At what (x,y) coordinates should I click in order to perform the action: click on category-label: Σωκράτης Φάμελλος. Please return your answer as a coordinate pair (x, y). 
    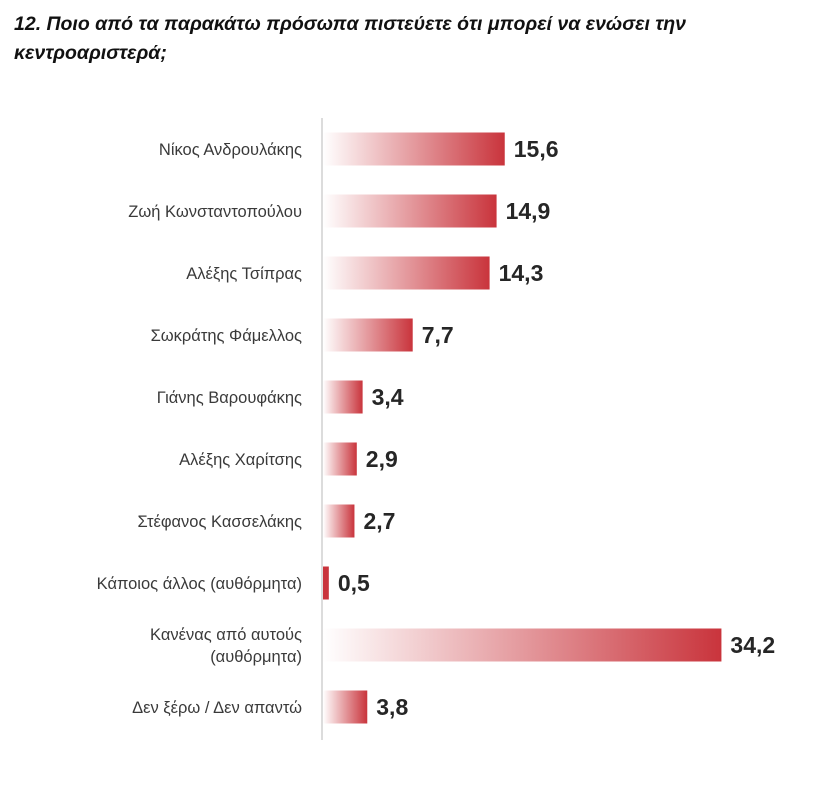
    Looking at the image, I should click on (226, 336).